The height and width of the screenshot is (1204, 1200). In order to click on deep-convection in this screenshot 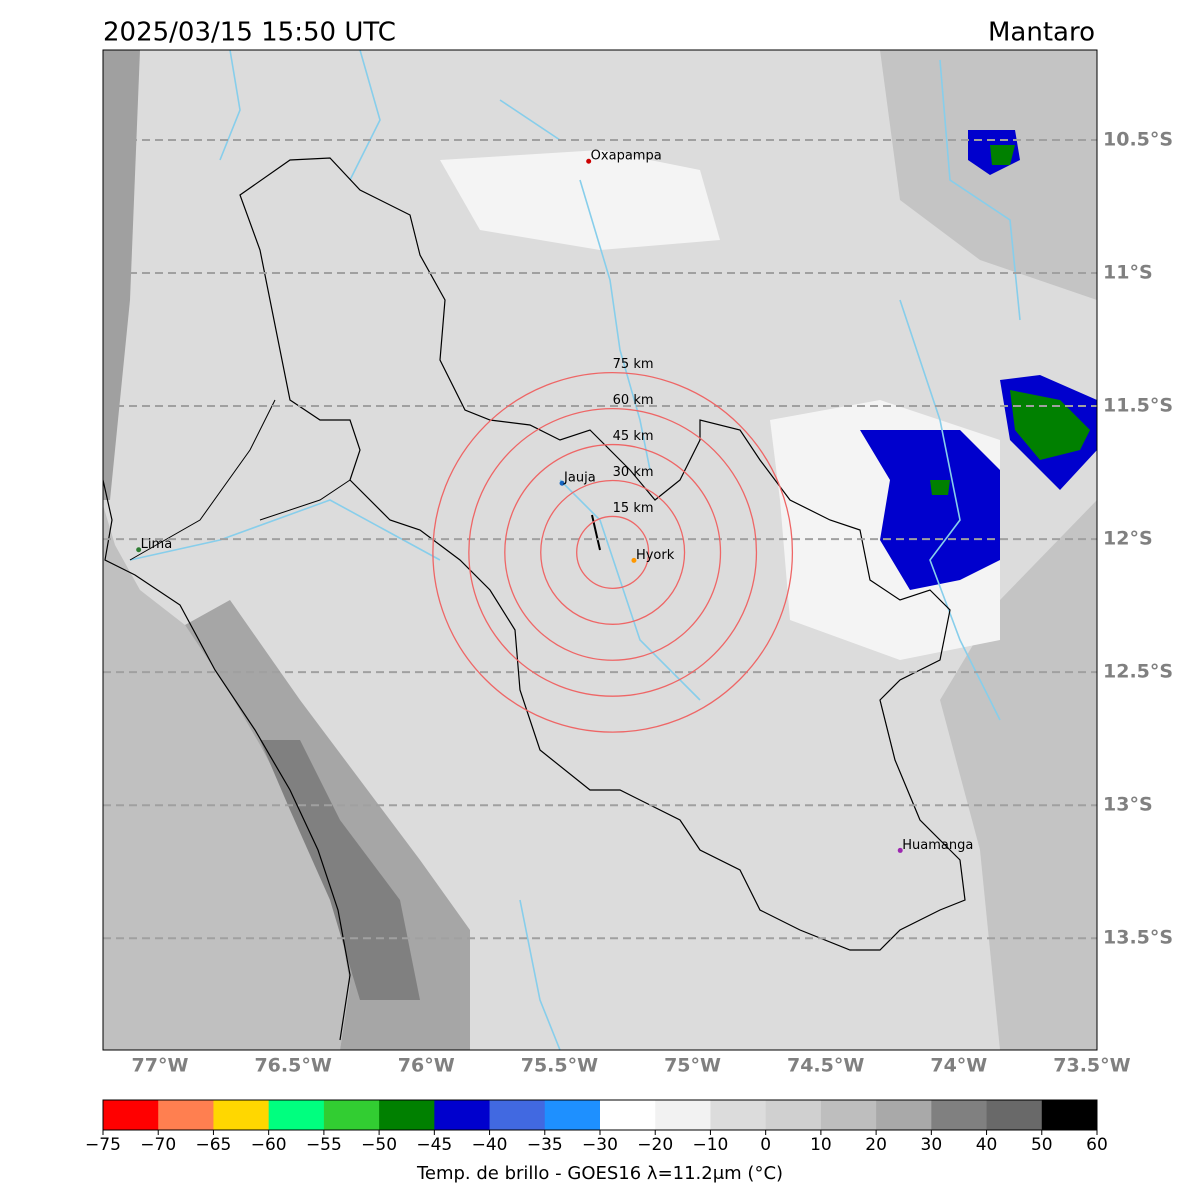, I will do `click(978, 360)`.